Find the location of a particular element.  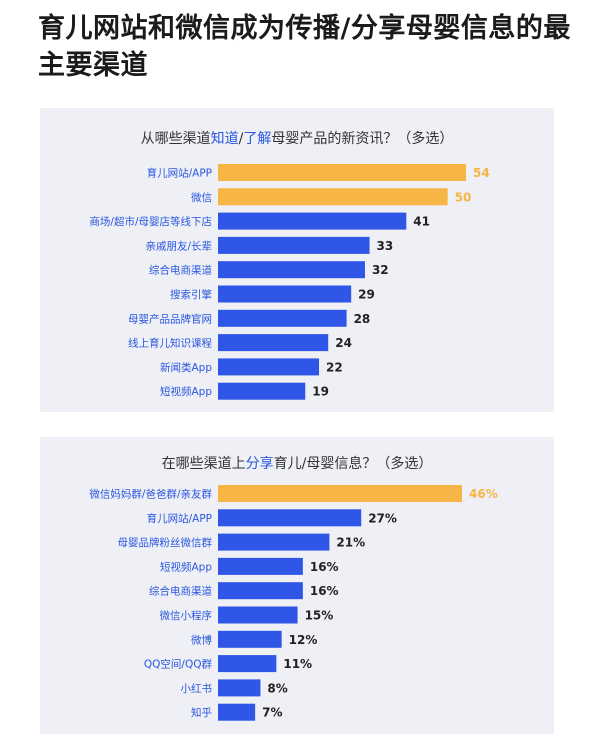

value-label: 29 is located at coordinates (366, 295).